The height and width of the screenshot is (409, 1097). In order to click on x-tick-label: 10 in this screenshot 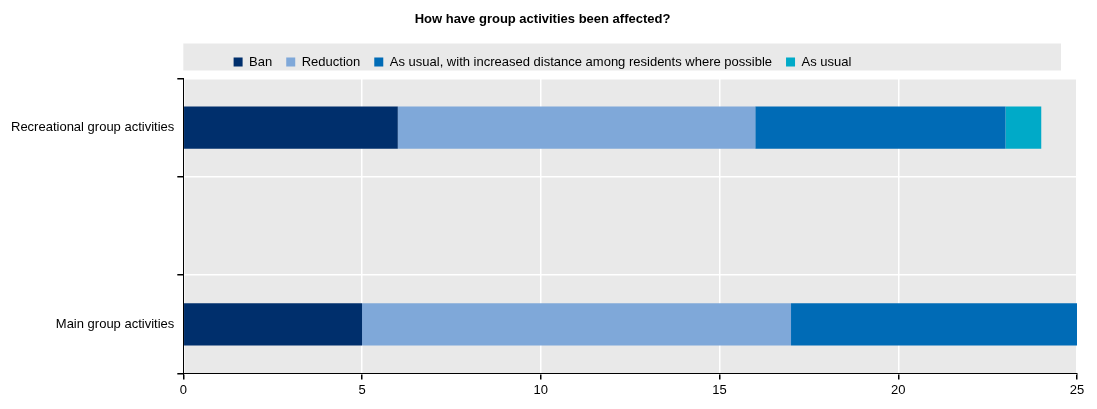, I will do `click(541, 389)`.